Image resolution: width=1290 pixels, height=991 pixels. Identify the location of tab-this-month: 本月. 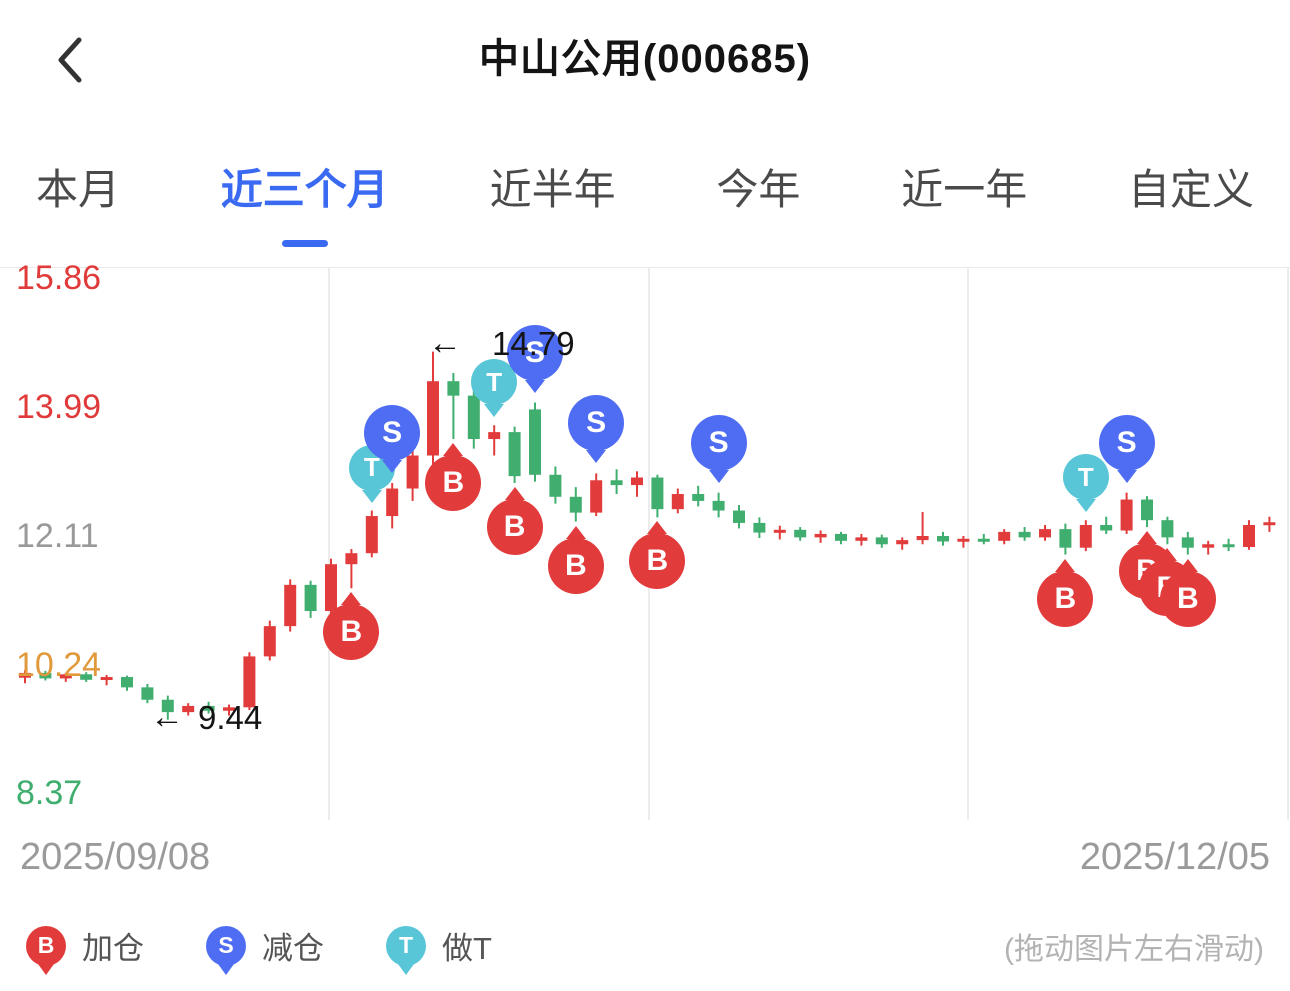
(78, 201).